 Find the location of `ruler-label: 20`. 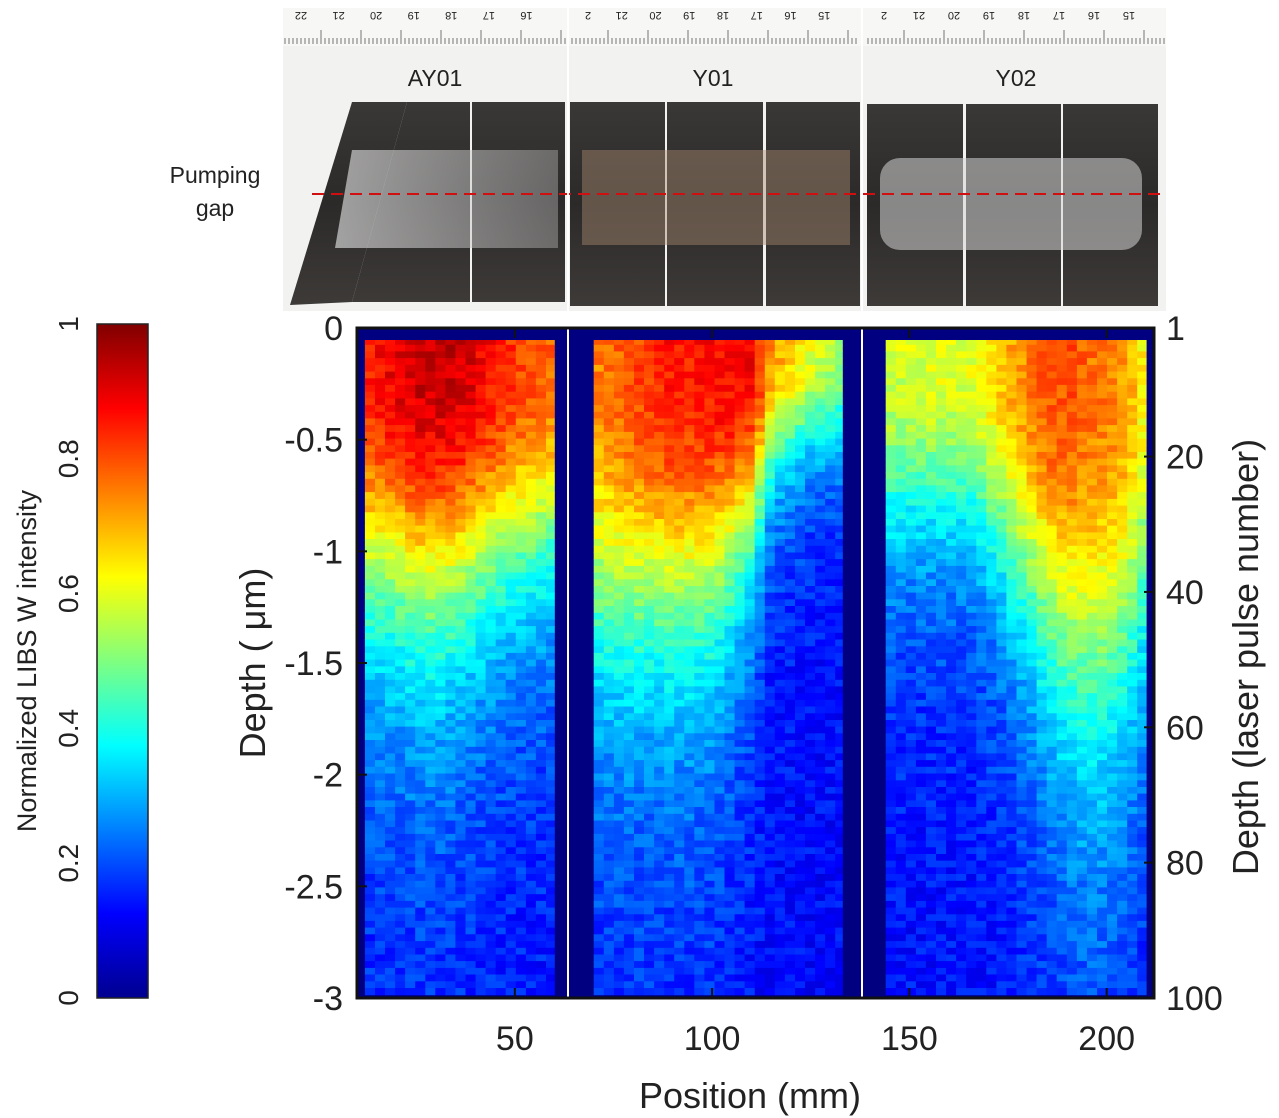

ruler-label: 20 is located at coordinates (655, 15).